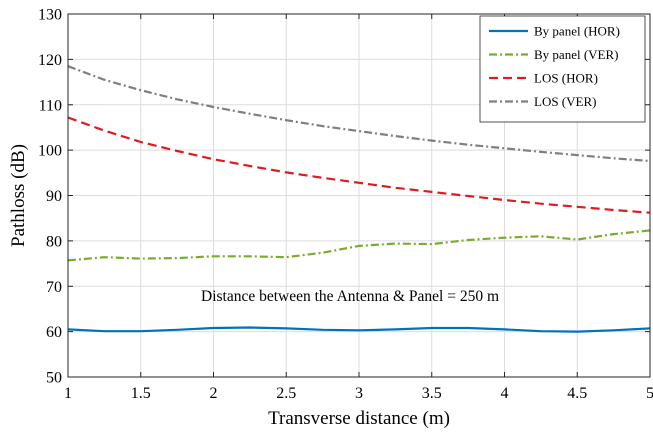  I want to click on x-tick-label: 4, so click(505, 393).